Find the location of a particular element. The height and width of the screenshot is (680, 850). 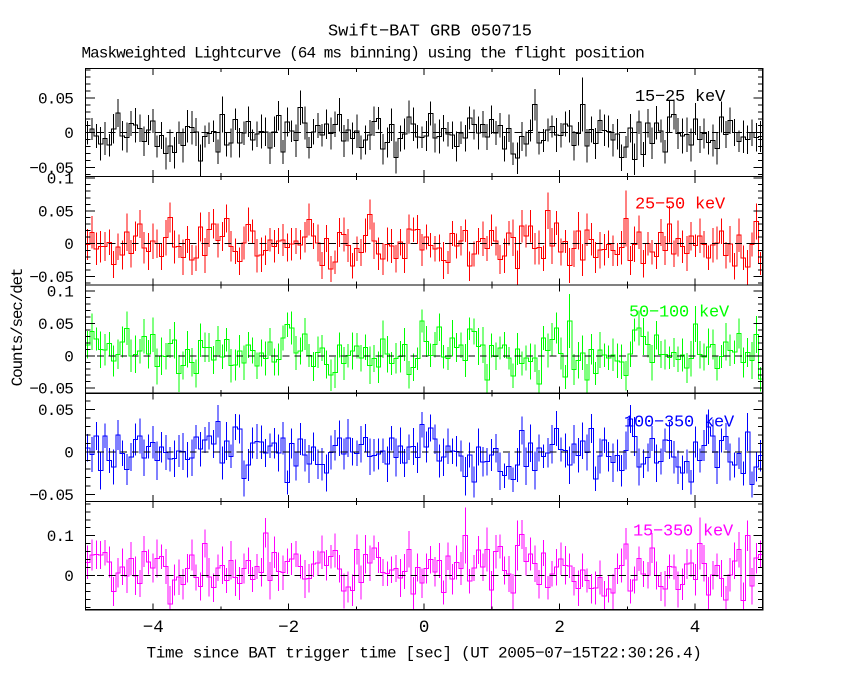

svg-text: 4 is located at coordinates (695, 628).